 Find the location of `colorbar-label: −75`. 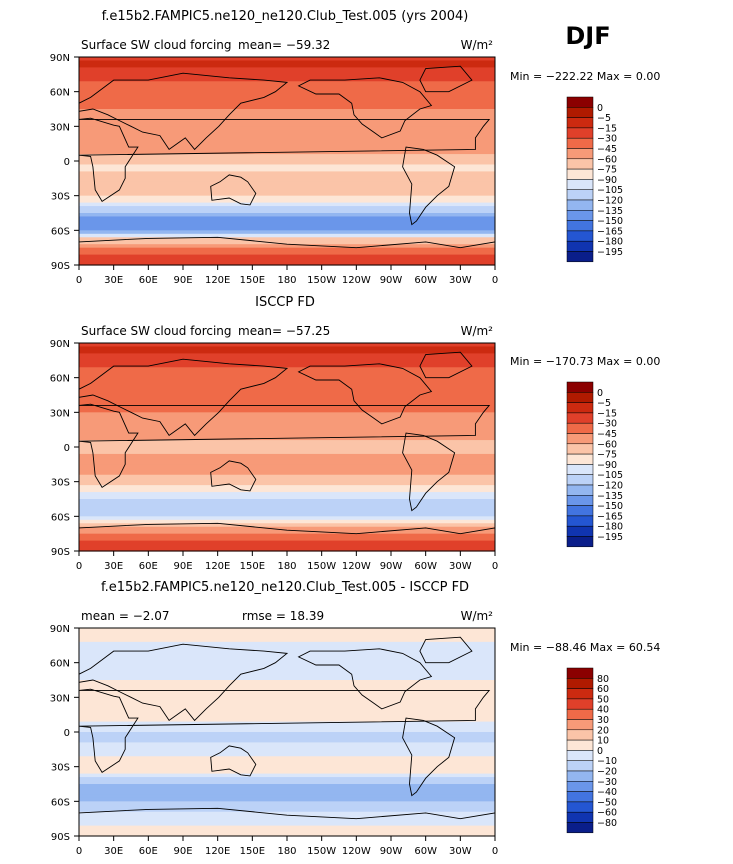

colorbar-label: −75 is located at coordinates (607, 170).